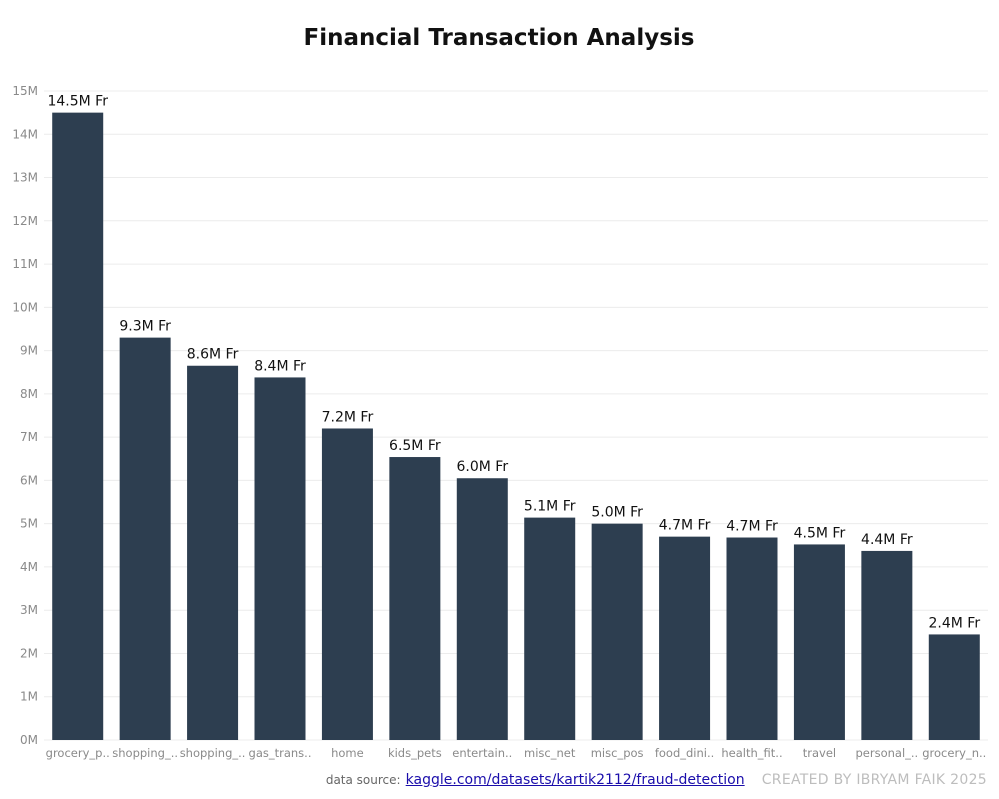 This screenshot has height=799, width=999. Describe the element at coordinates (29, 653) in the screenshot. I see `y-tick-label: 2M` at that location.